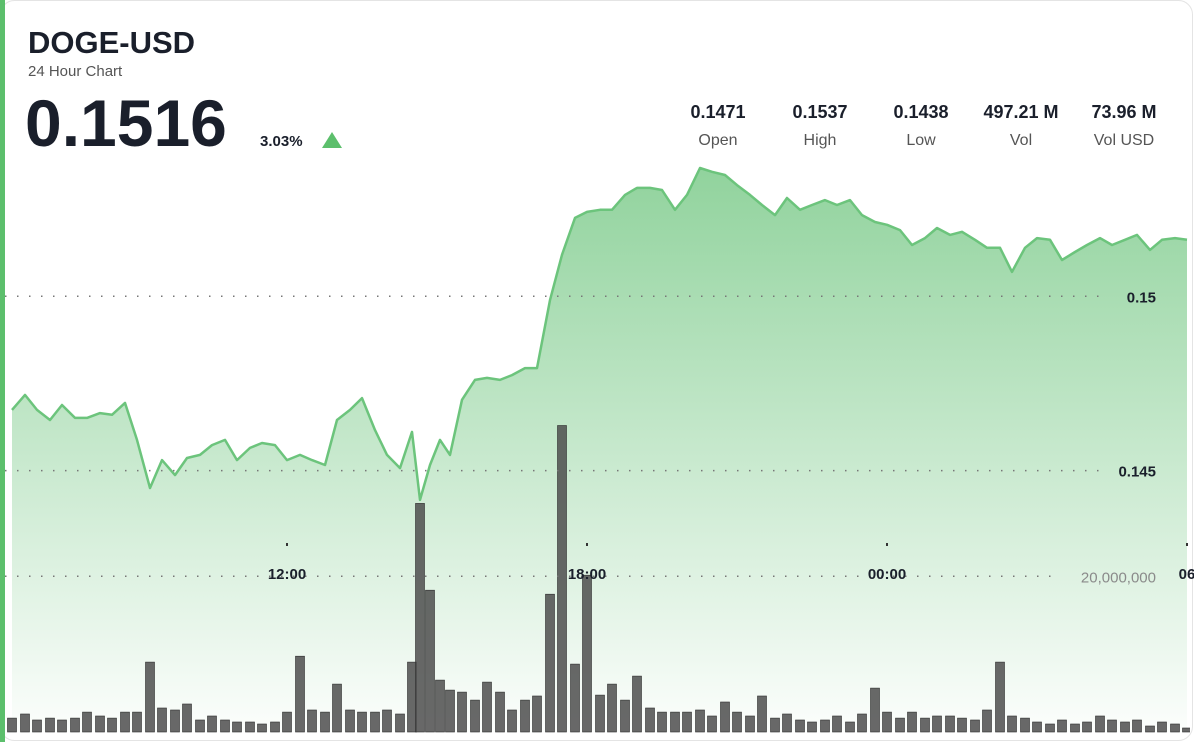 The image size is (1194, 742). Describe the element at coordinates (1186, 574) in the screenshot. I see `x-tick-label: 06` at that location.